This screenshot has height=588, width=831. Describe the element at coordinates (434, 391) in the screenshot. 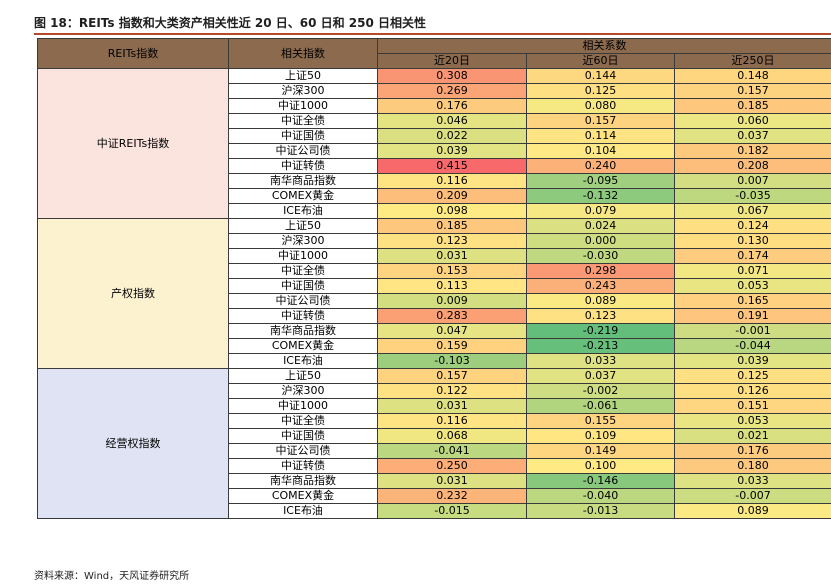

I see `table-row: 沪深300 0.122 -0.002 0.126` at that location.